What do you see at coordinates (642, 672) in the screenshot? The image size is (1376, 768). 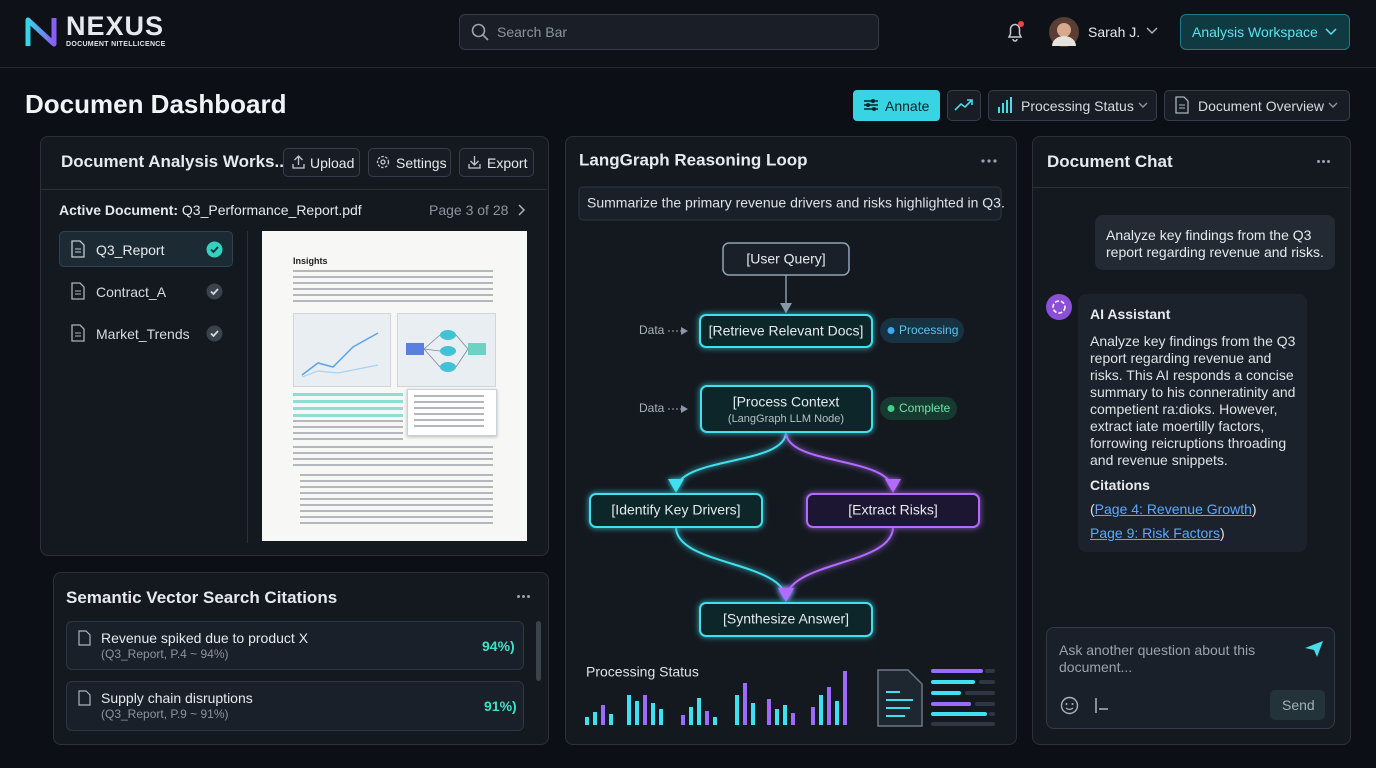 I see `status-label: Processing Status` at bounding box center [642, 672].